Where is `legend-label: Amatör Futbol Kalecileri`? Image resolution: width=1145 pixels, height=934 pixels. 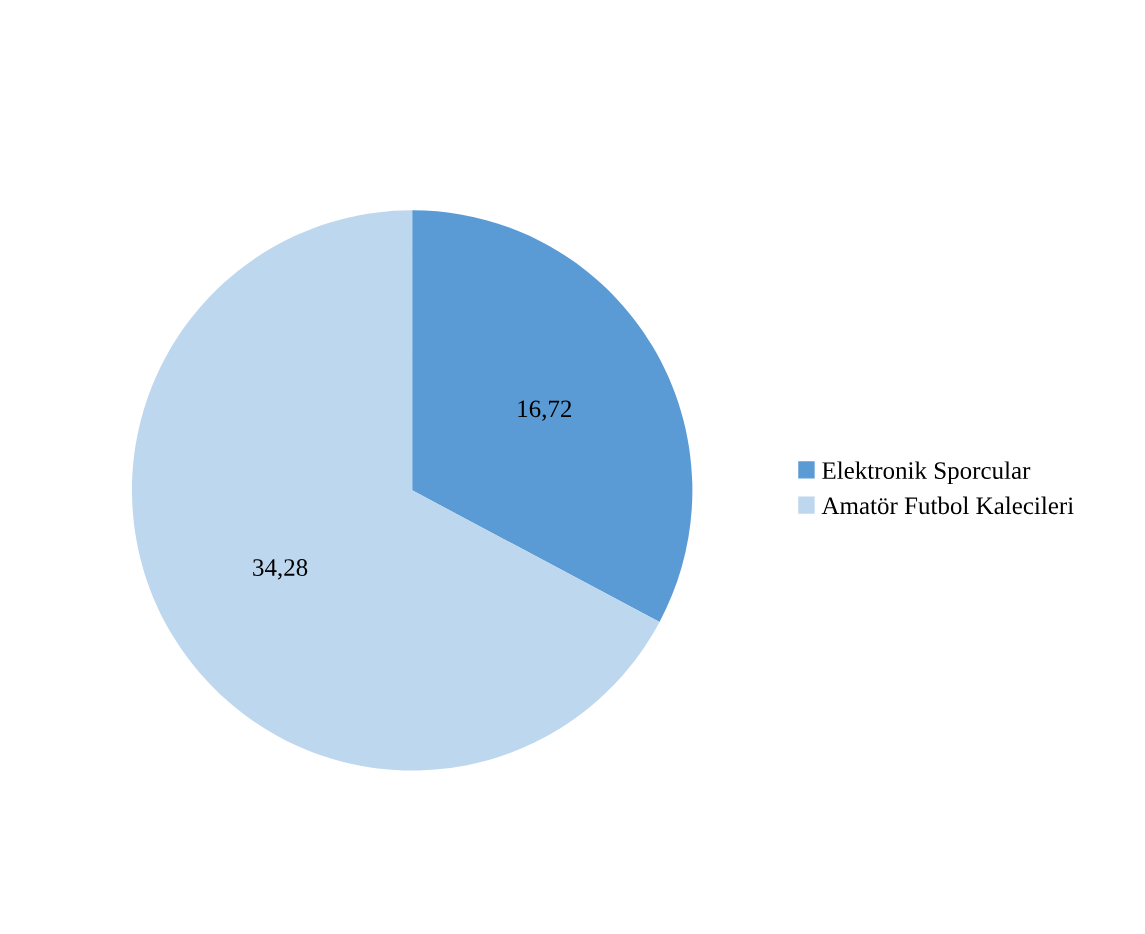 legend-label: Amatör Futbol Kalecileri is located at coordinates (947, 505).